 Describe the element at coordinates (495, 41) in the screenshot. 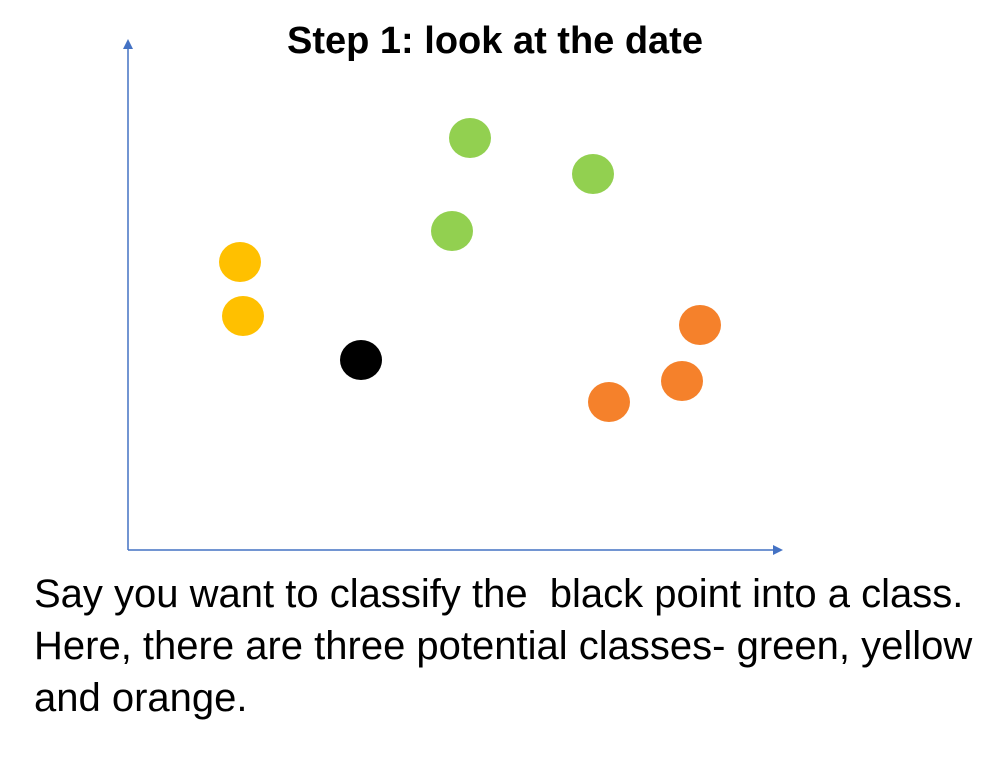

I see `slide-title: Step 1: look at the date` at that location.